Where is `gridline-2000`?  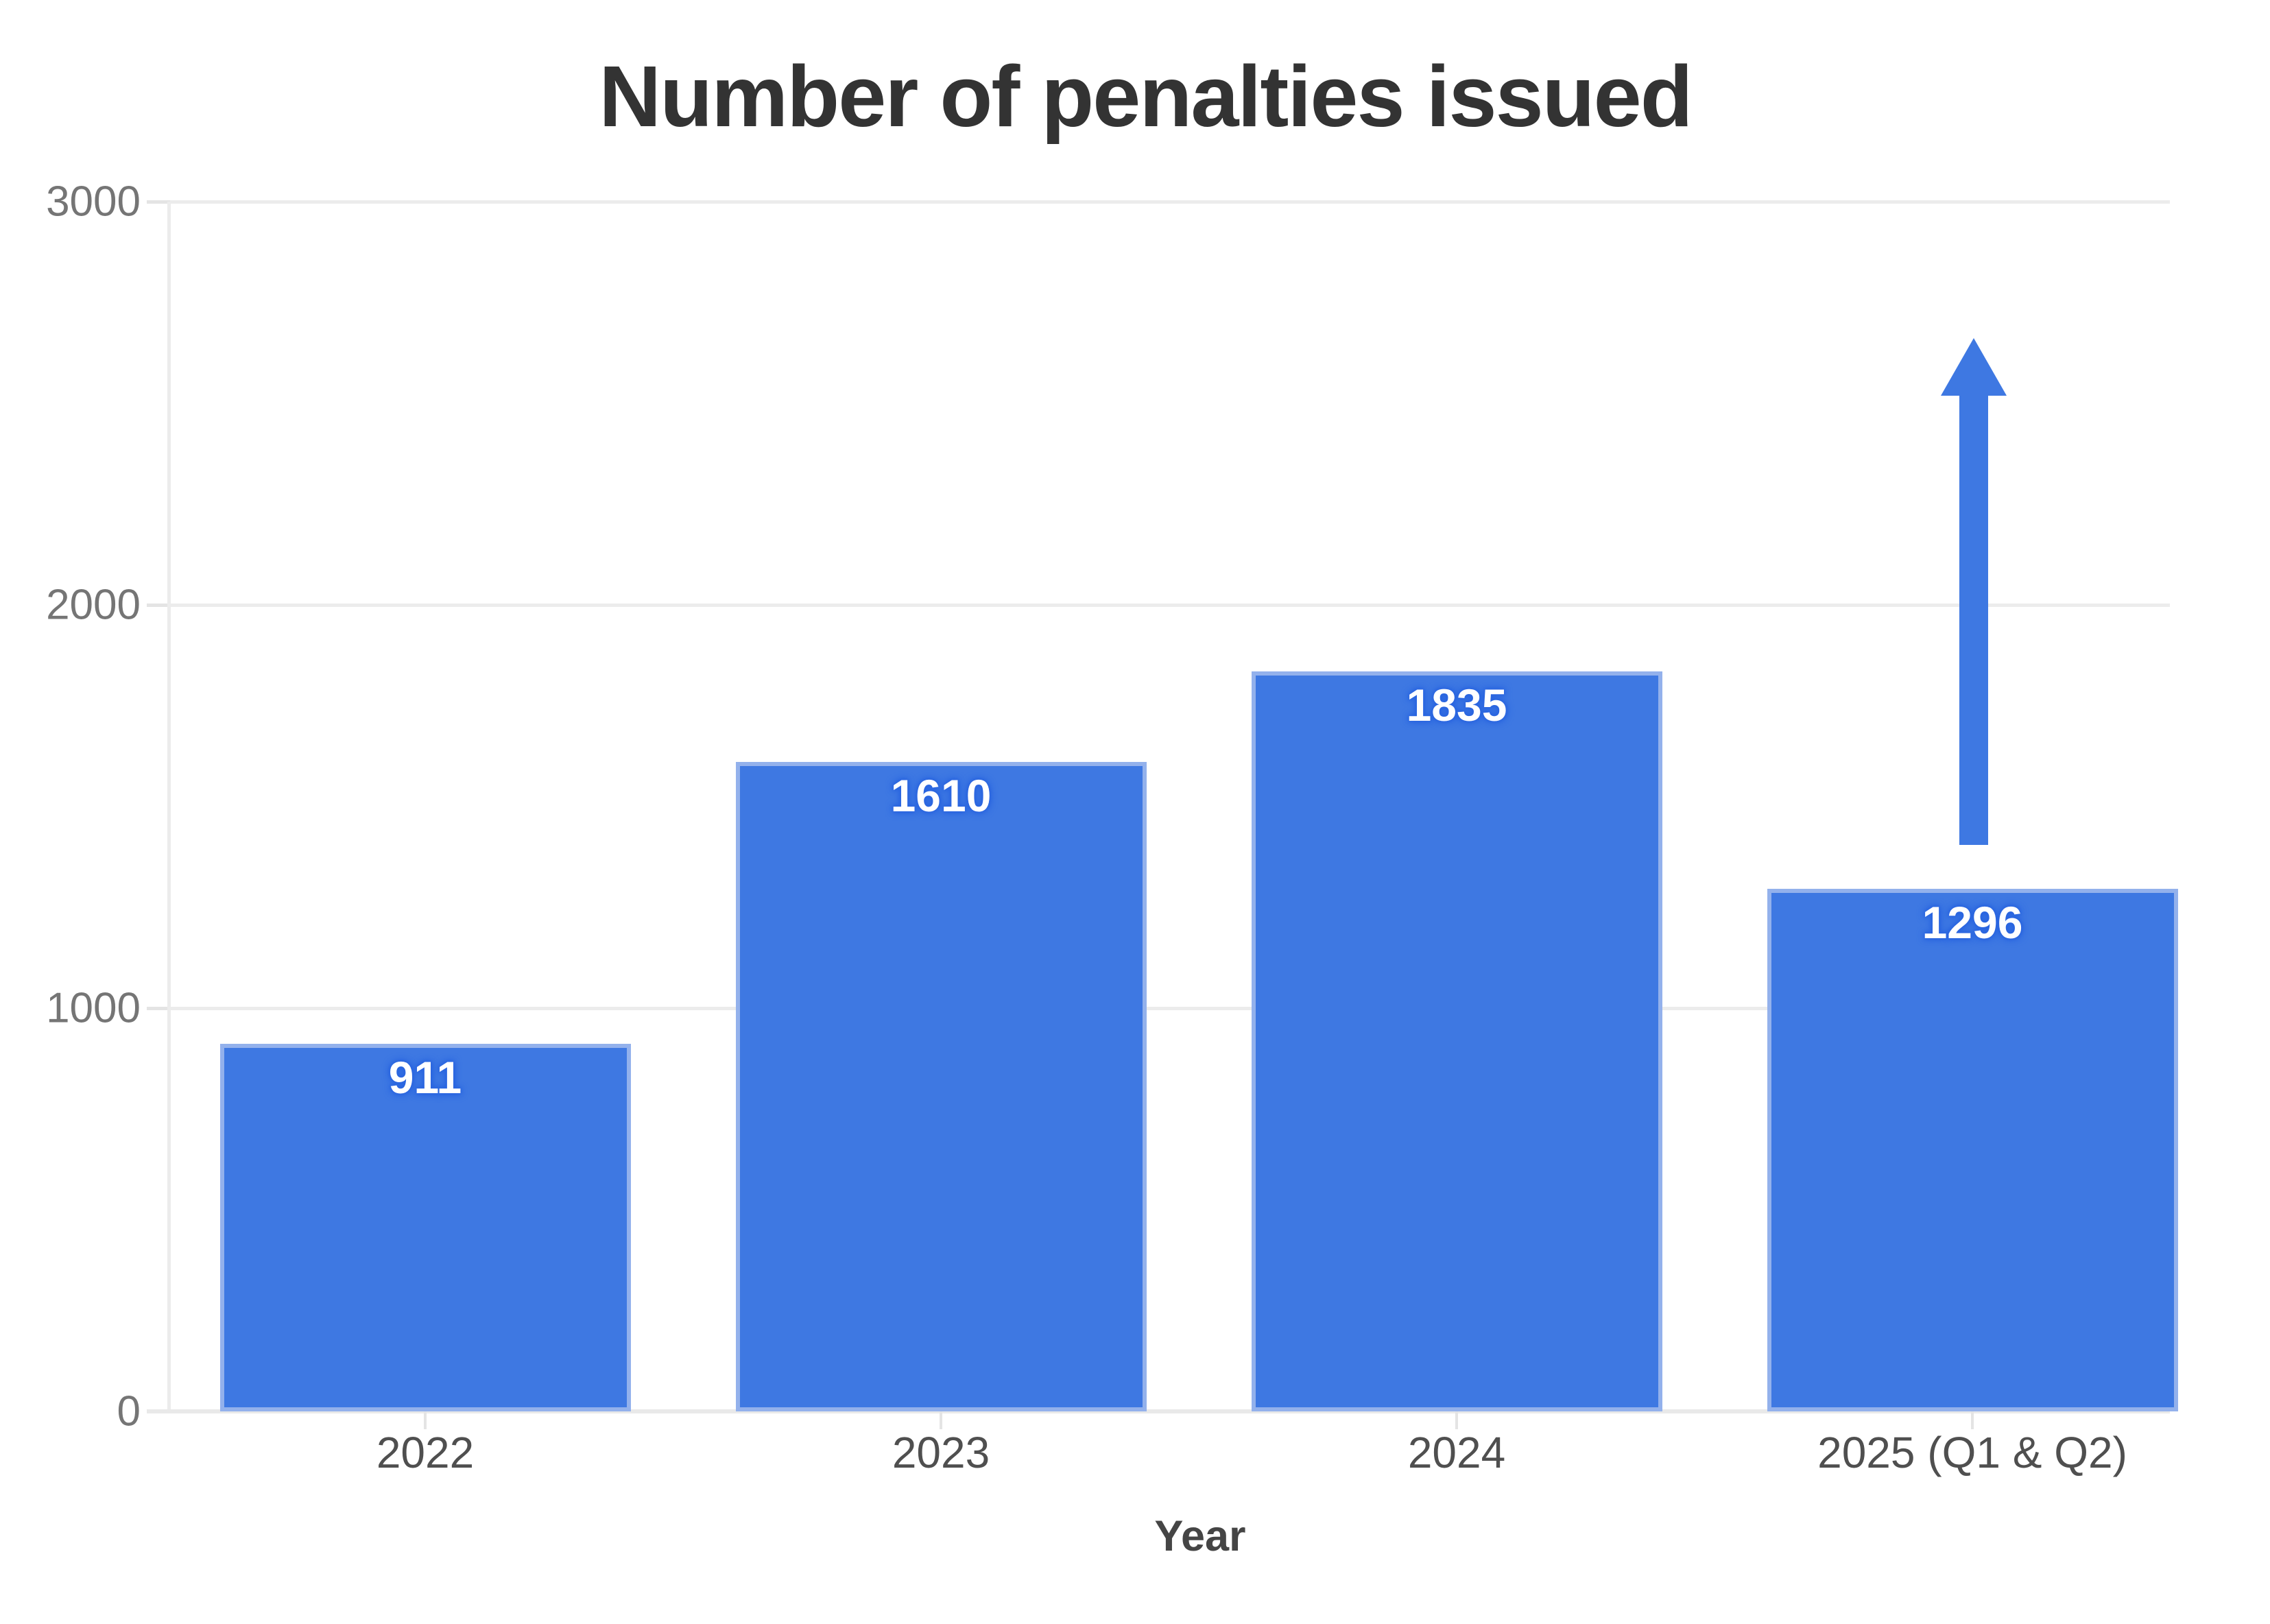 gridline-2000 is located at coordinates (1170, 605).